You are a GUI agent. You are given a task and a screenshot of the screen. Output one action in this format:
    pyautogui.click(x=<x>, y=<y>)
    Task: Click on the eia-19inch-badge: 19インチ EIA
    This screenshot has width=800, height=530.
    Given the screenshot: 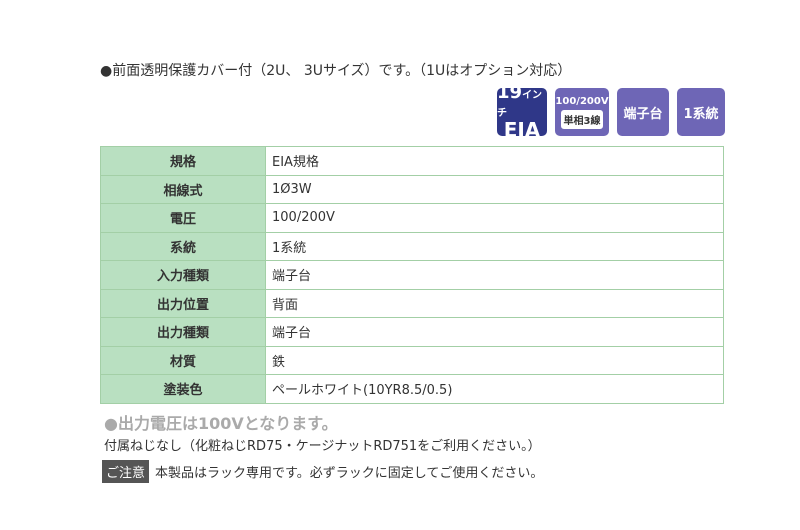 What is the action you would take?
    pyautogui.click(x=522, y=112)
    